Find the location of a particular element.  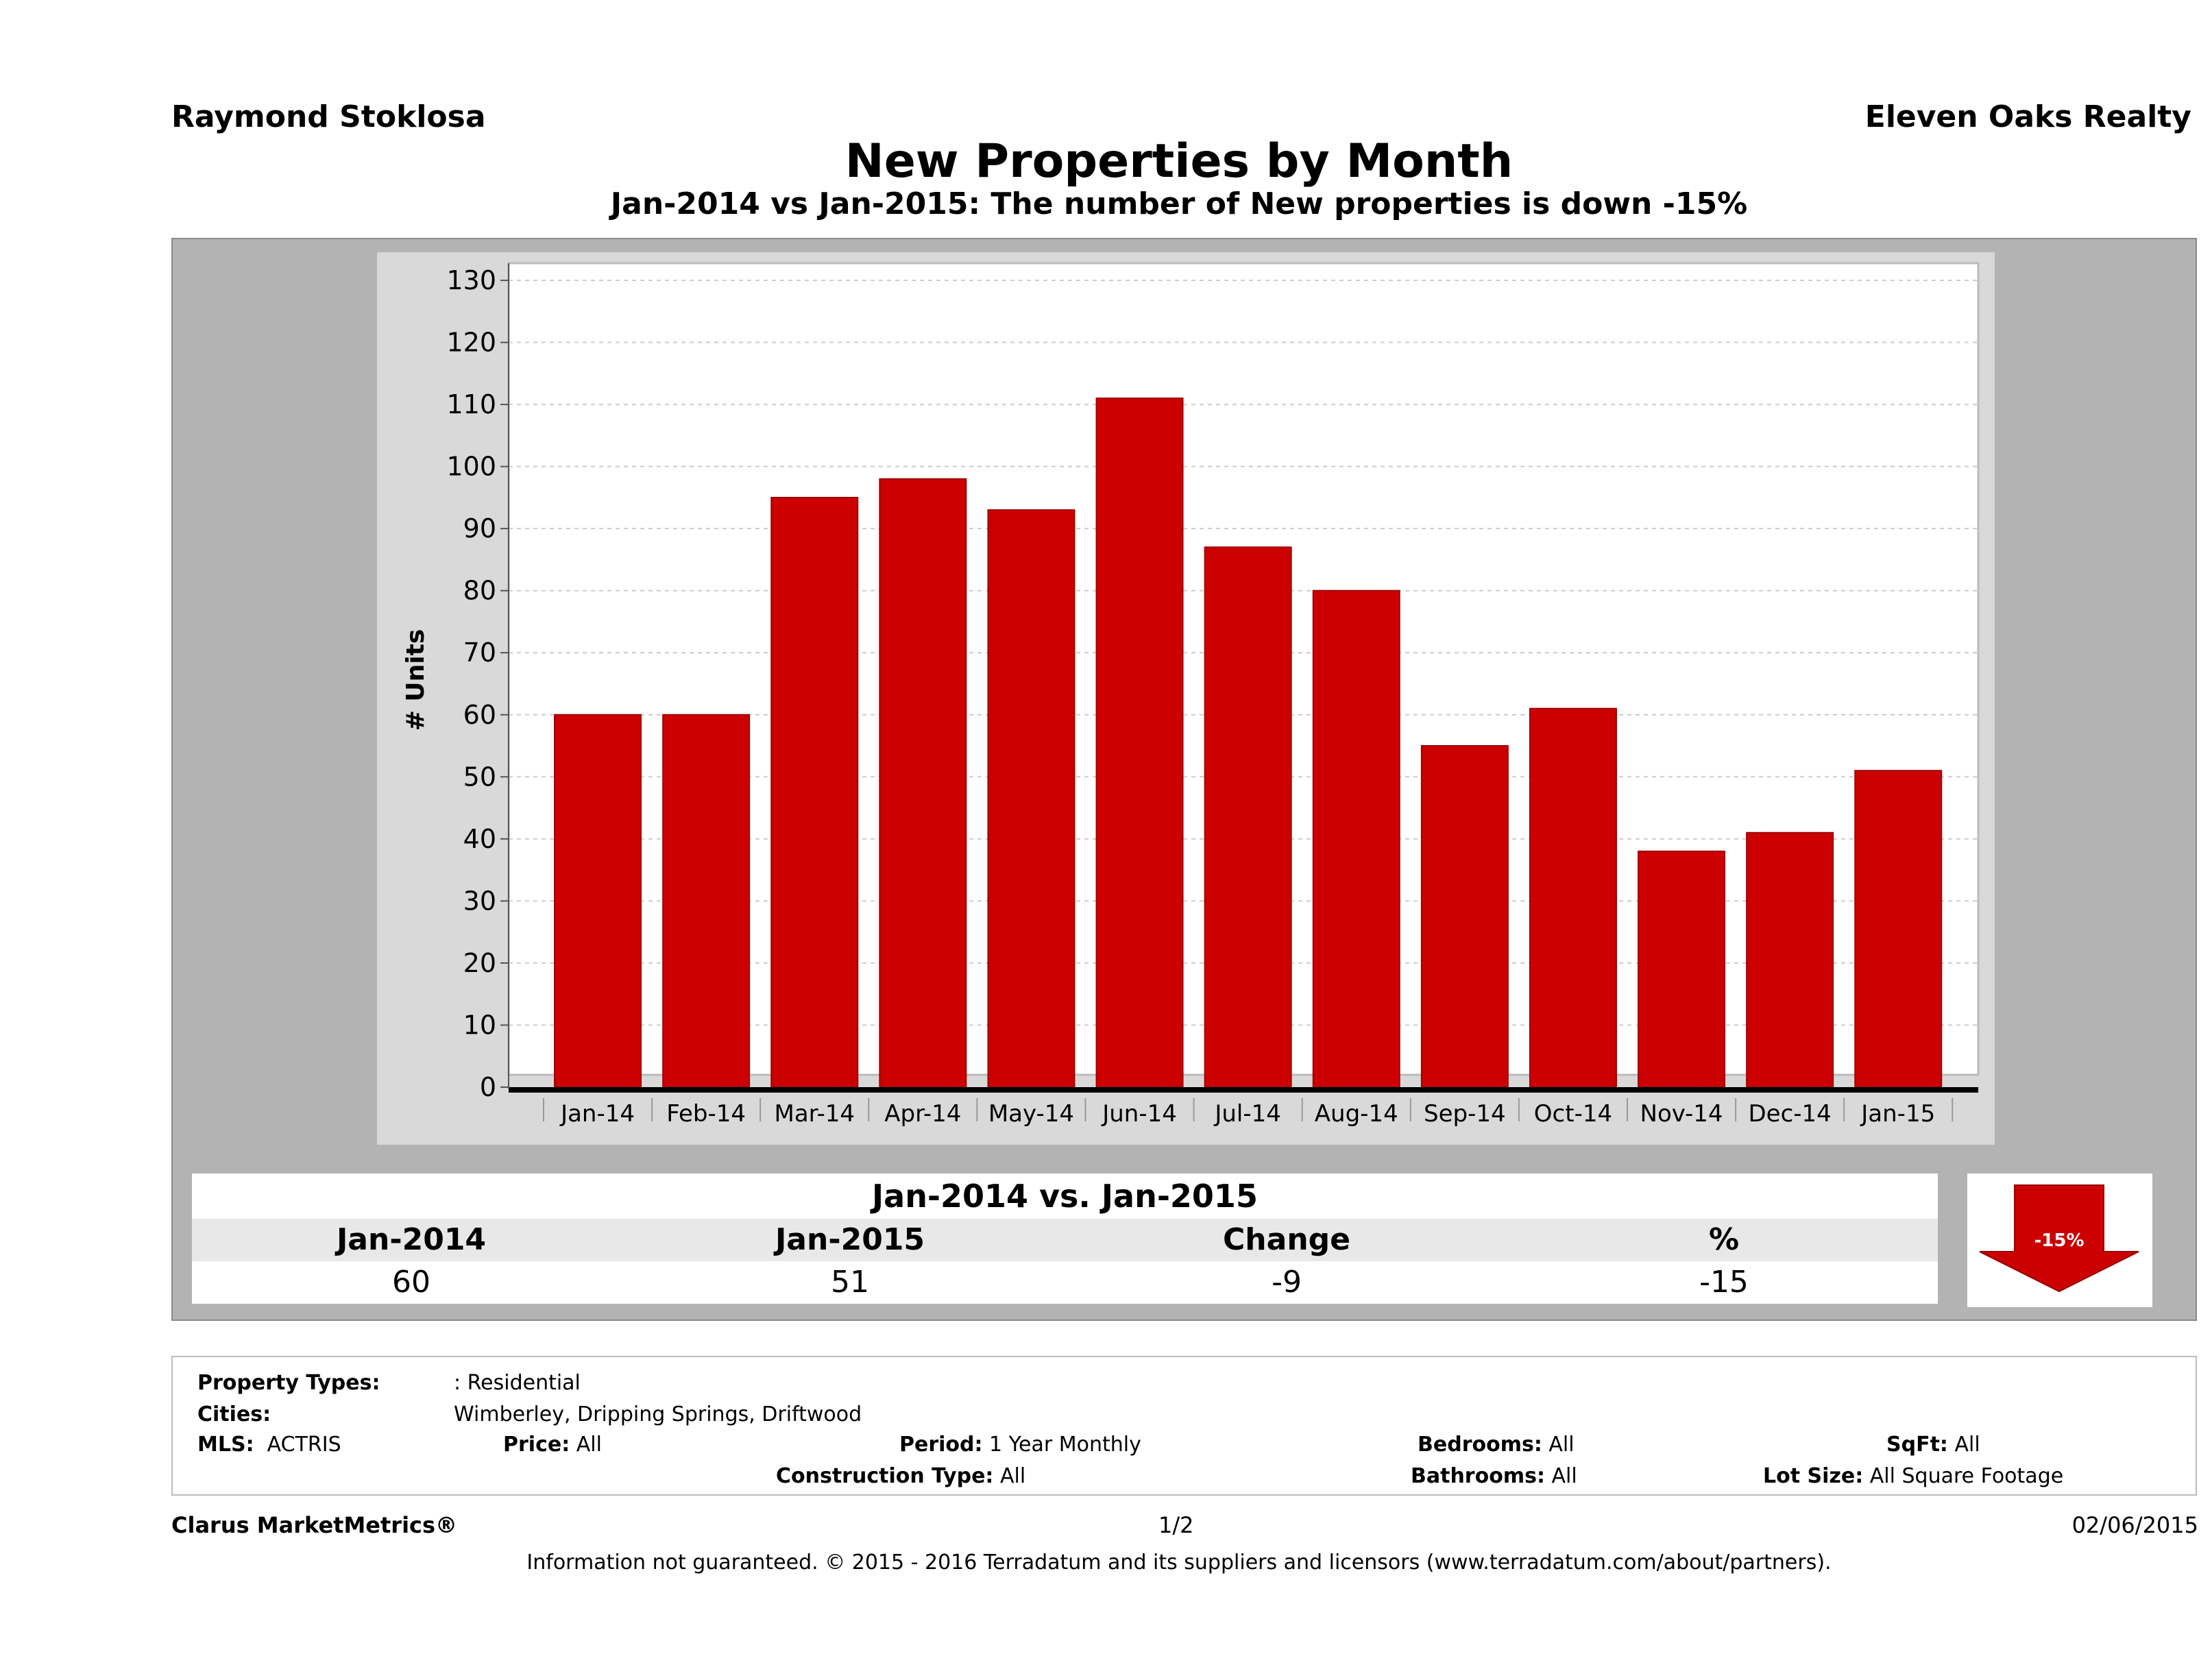

x-tick-label: Jun-14 is located at coordinates (1139, 1114).